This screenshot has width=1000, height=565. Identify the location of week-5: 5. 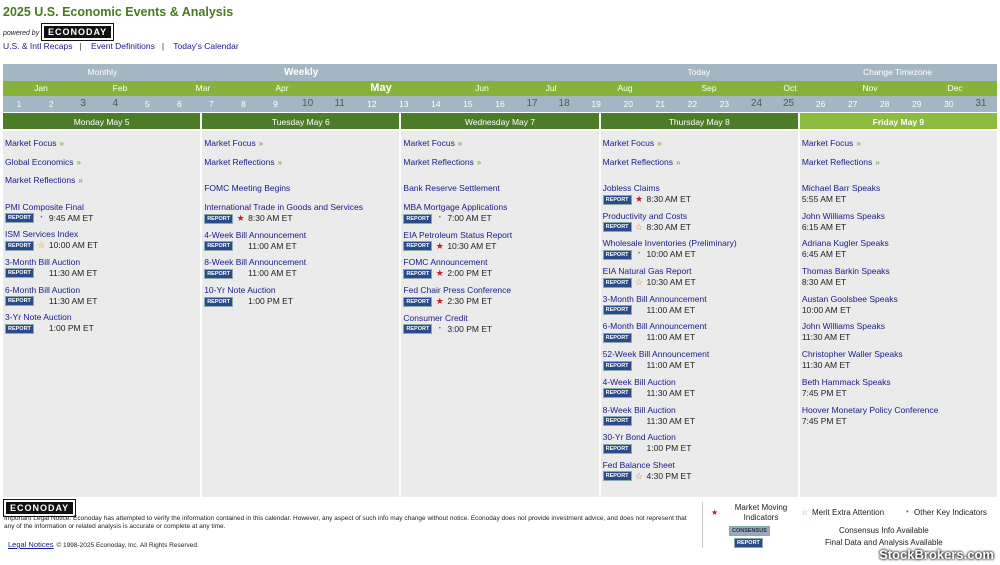
(147, 104).